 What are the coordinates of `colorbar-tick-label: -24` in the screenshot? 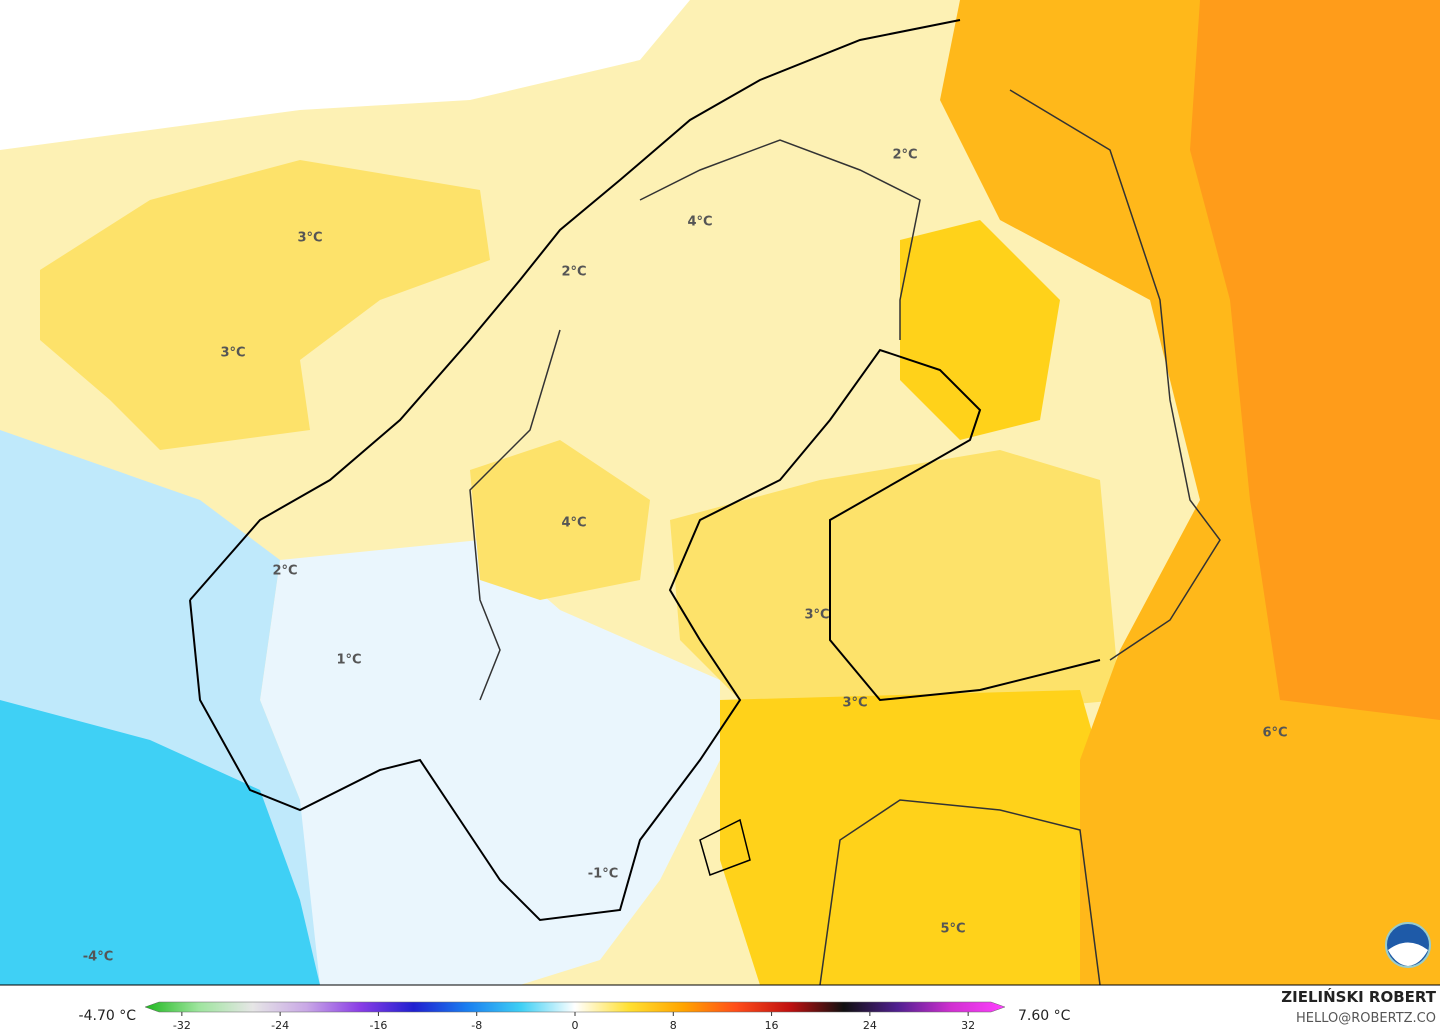 It's located at (280, 1025).